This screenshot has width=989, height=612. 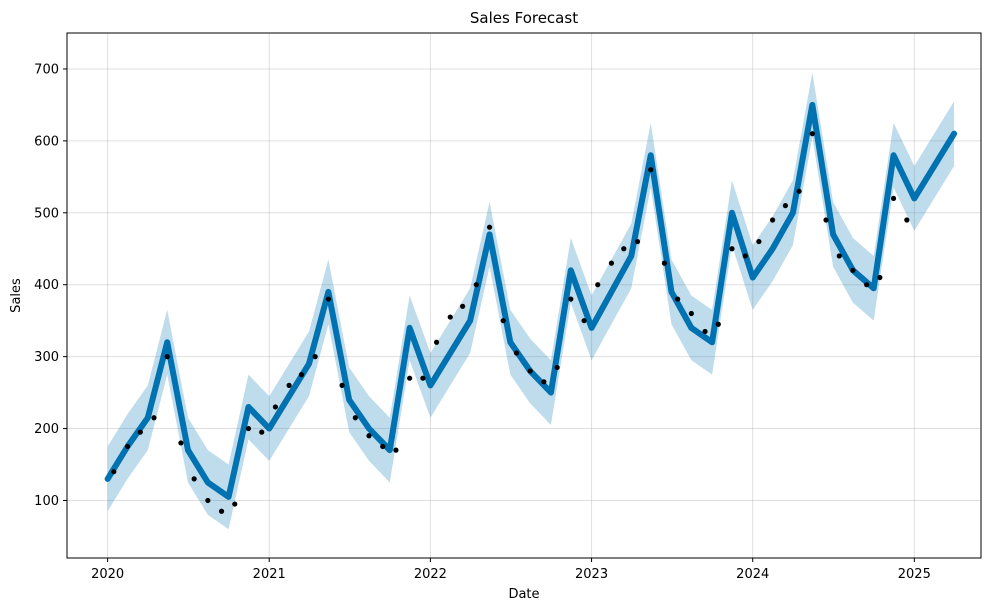 I want to click on y-axis-ticks: 100 200 300 400 500 600 700, so click(x=50, y=285).